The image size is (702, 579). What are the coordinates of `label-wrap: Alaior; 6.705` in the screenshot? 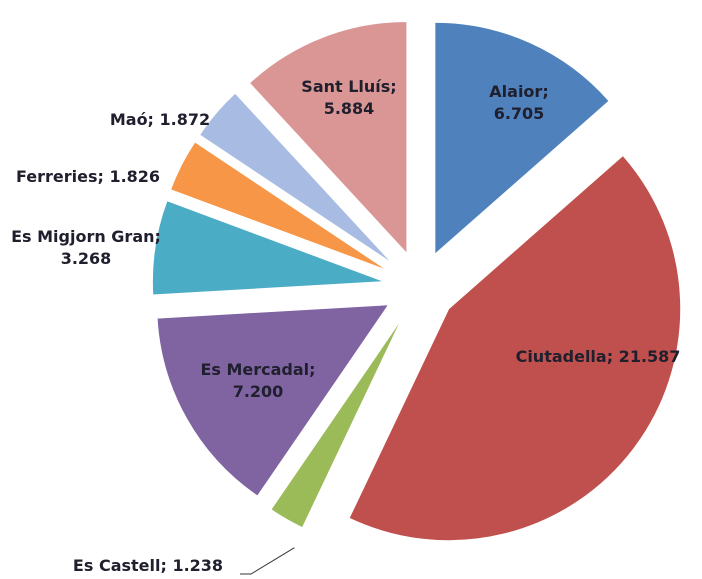 It's located at (519, 103).